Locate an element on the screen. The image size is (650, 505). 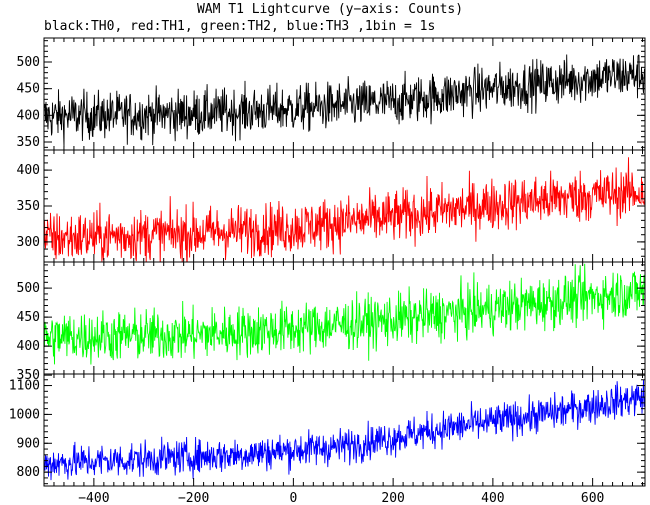
x-tick-label: 0 is located at coordinates (293, 498).